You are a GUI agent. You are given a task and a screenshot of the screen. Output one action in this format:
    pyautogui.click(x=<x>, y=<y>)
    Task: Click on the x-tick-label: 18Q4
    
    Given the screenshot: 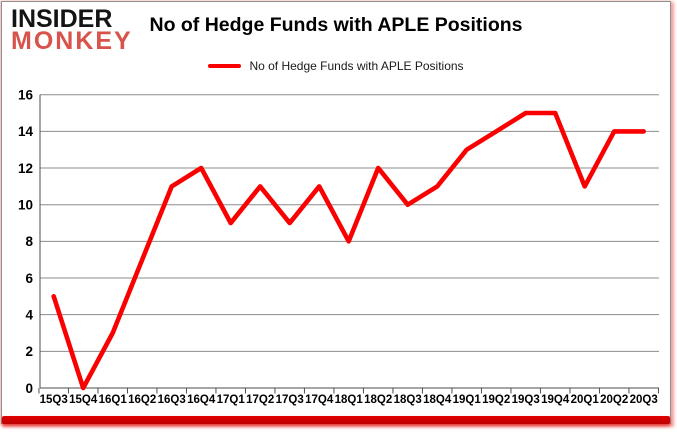 What is the action you would take?
    pyautogui.click(x=437, y=400)
    